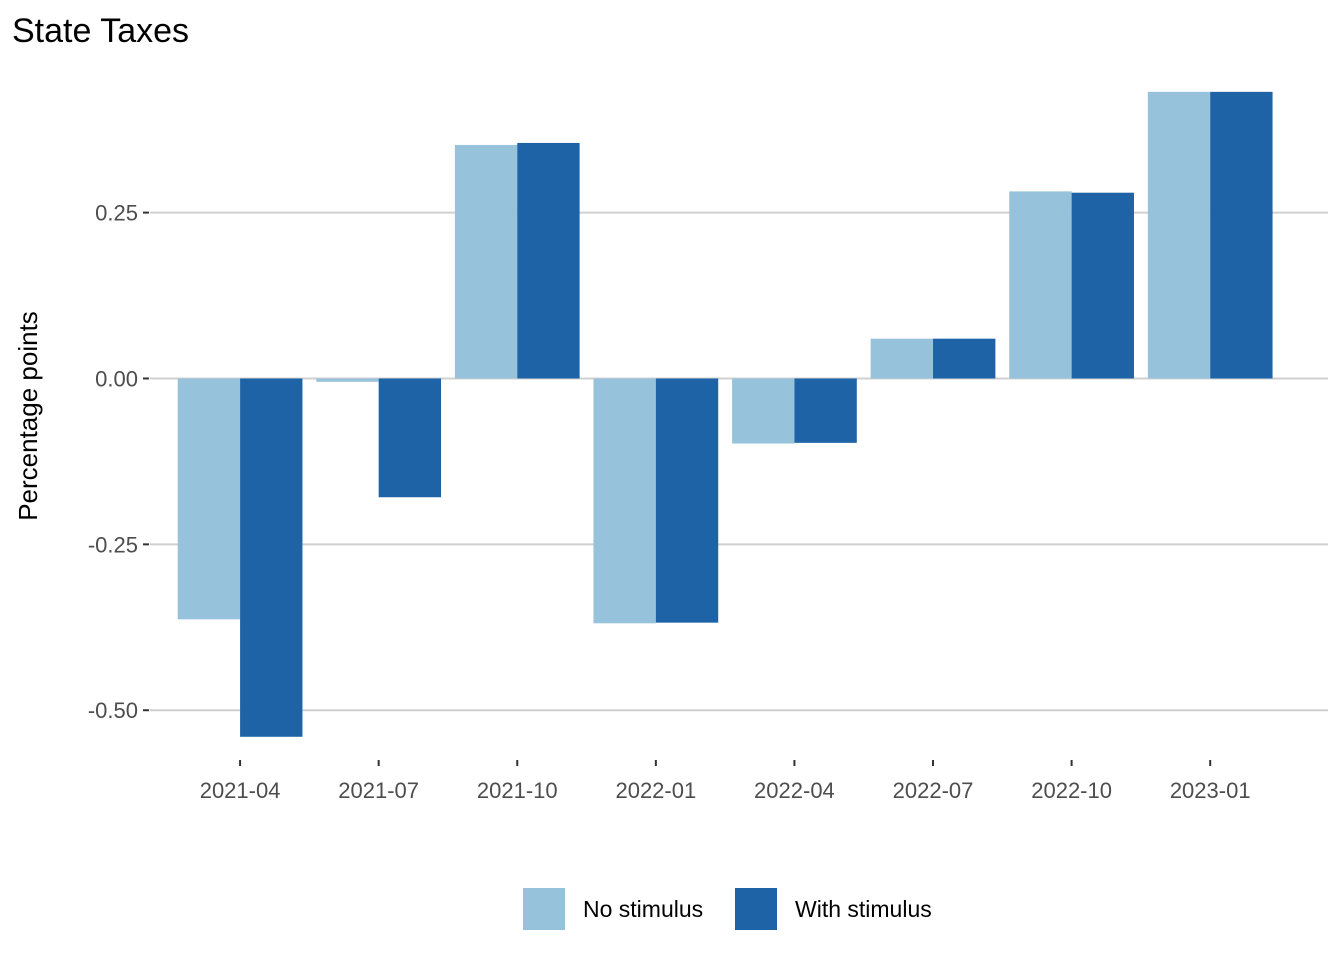 The image size is (1344, 960). Describe the element at coordinates (116, 378) in the screenshot. I see `y-tick-label-2: 0.00` at that location.